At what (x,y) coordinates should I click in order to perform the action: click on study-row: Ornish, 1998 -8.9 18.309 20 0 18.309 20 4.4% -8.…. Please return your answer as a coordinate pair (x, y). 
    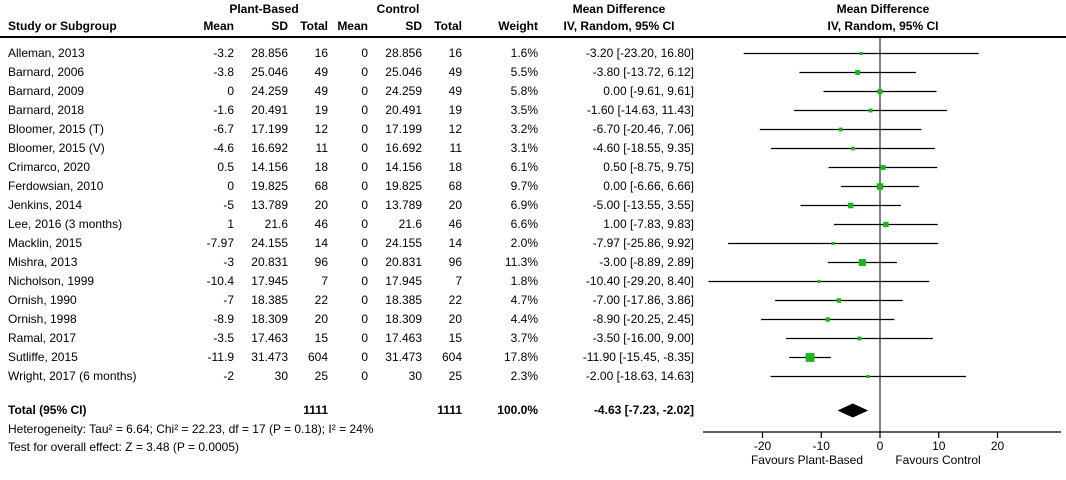
    Looking at the image, I should click on (350, 319).